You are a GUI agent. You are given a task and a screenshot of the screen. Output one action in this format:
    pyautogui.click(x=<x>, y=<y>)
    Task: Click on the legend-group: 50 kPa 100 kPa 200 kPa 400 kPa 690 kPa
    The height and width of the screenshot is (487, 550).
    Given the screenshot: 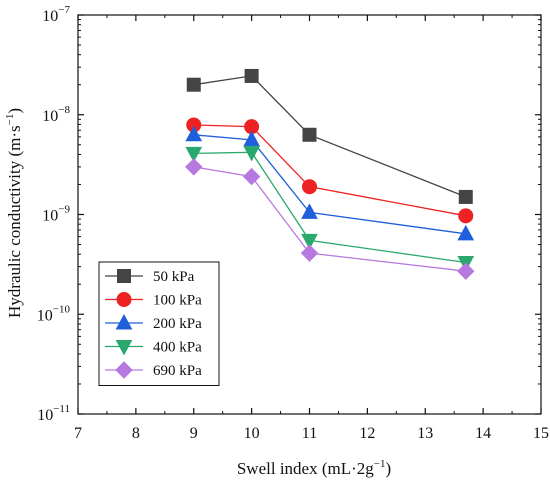 What is the action you would take?
    pyautogui.click(x=159, y=323)
    